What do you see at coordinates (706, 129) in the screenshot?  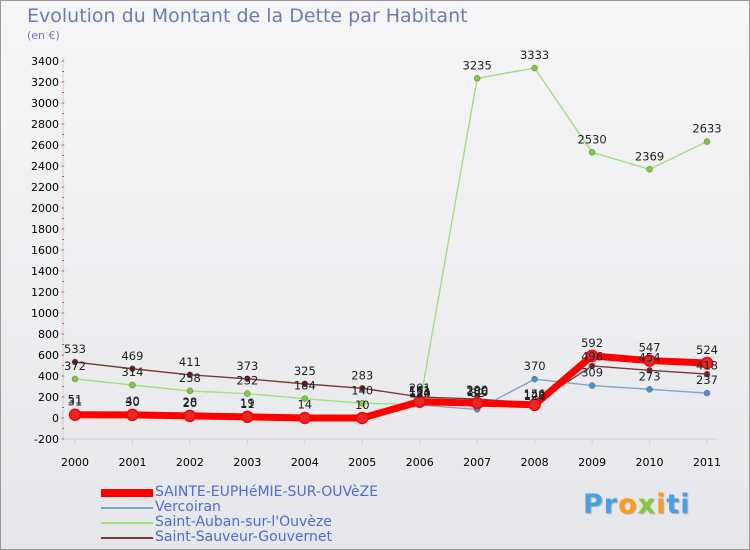 I see `data-label: 2633` at bounding box center [706, 129].